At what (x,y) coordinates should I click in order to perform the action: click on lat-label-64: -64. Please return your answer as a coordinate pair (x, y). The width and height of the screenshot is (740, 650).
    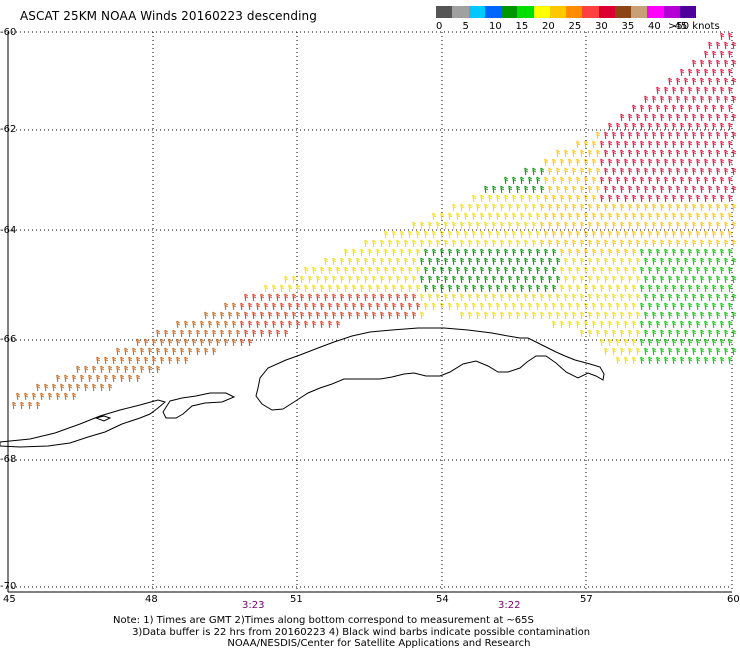
    Looking at the image, I should click on (8, 230).